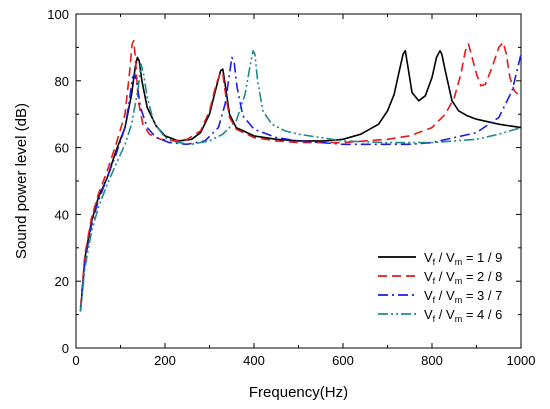 This screenshot has width=550, height=409. I want to click on x-tick-label: 800, so click(432, 360).